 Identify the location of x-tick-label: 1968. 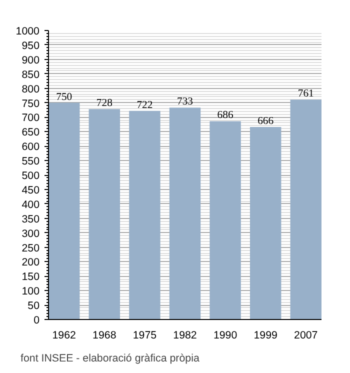
(104, 336).